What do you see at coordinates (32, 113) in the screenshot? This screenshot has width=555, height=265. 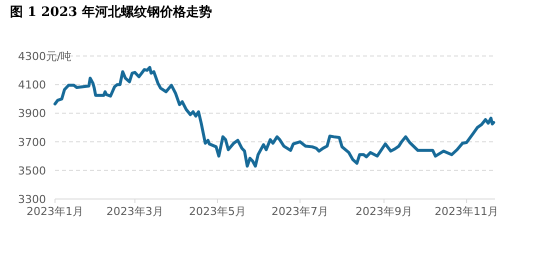 I see `y-tick-label: 3900` at bounding box center [32, 113].